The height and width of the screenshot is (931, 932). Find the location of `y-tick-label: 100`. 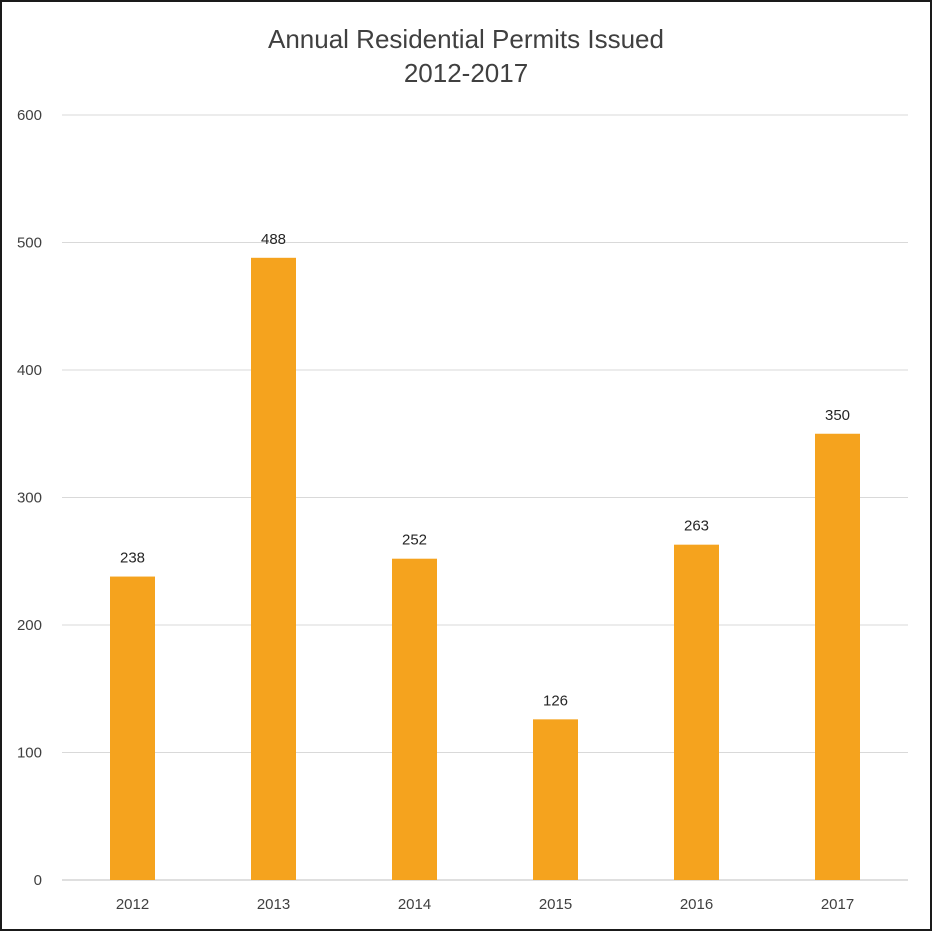

y-tick-label: 100 is located at coordinates (29, 753).